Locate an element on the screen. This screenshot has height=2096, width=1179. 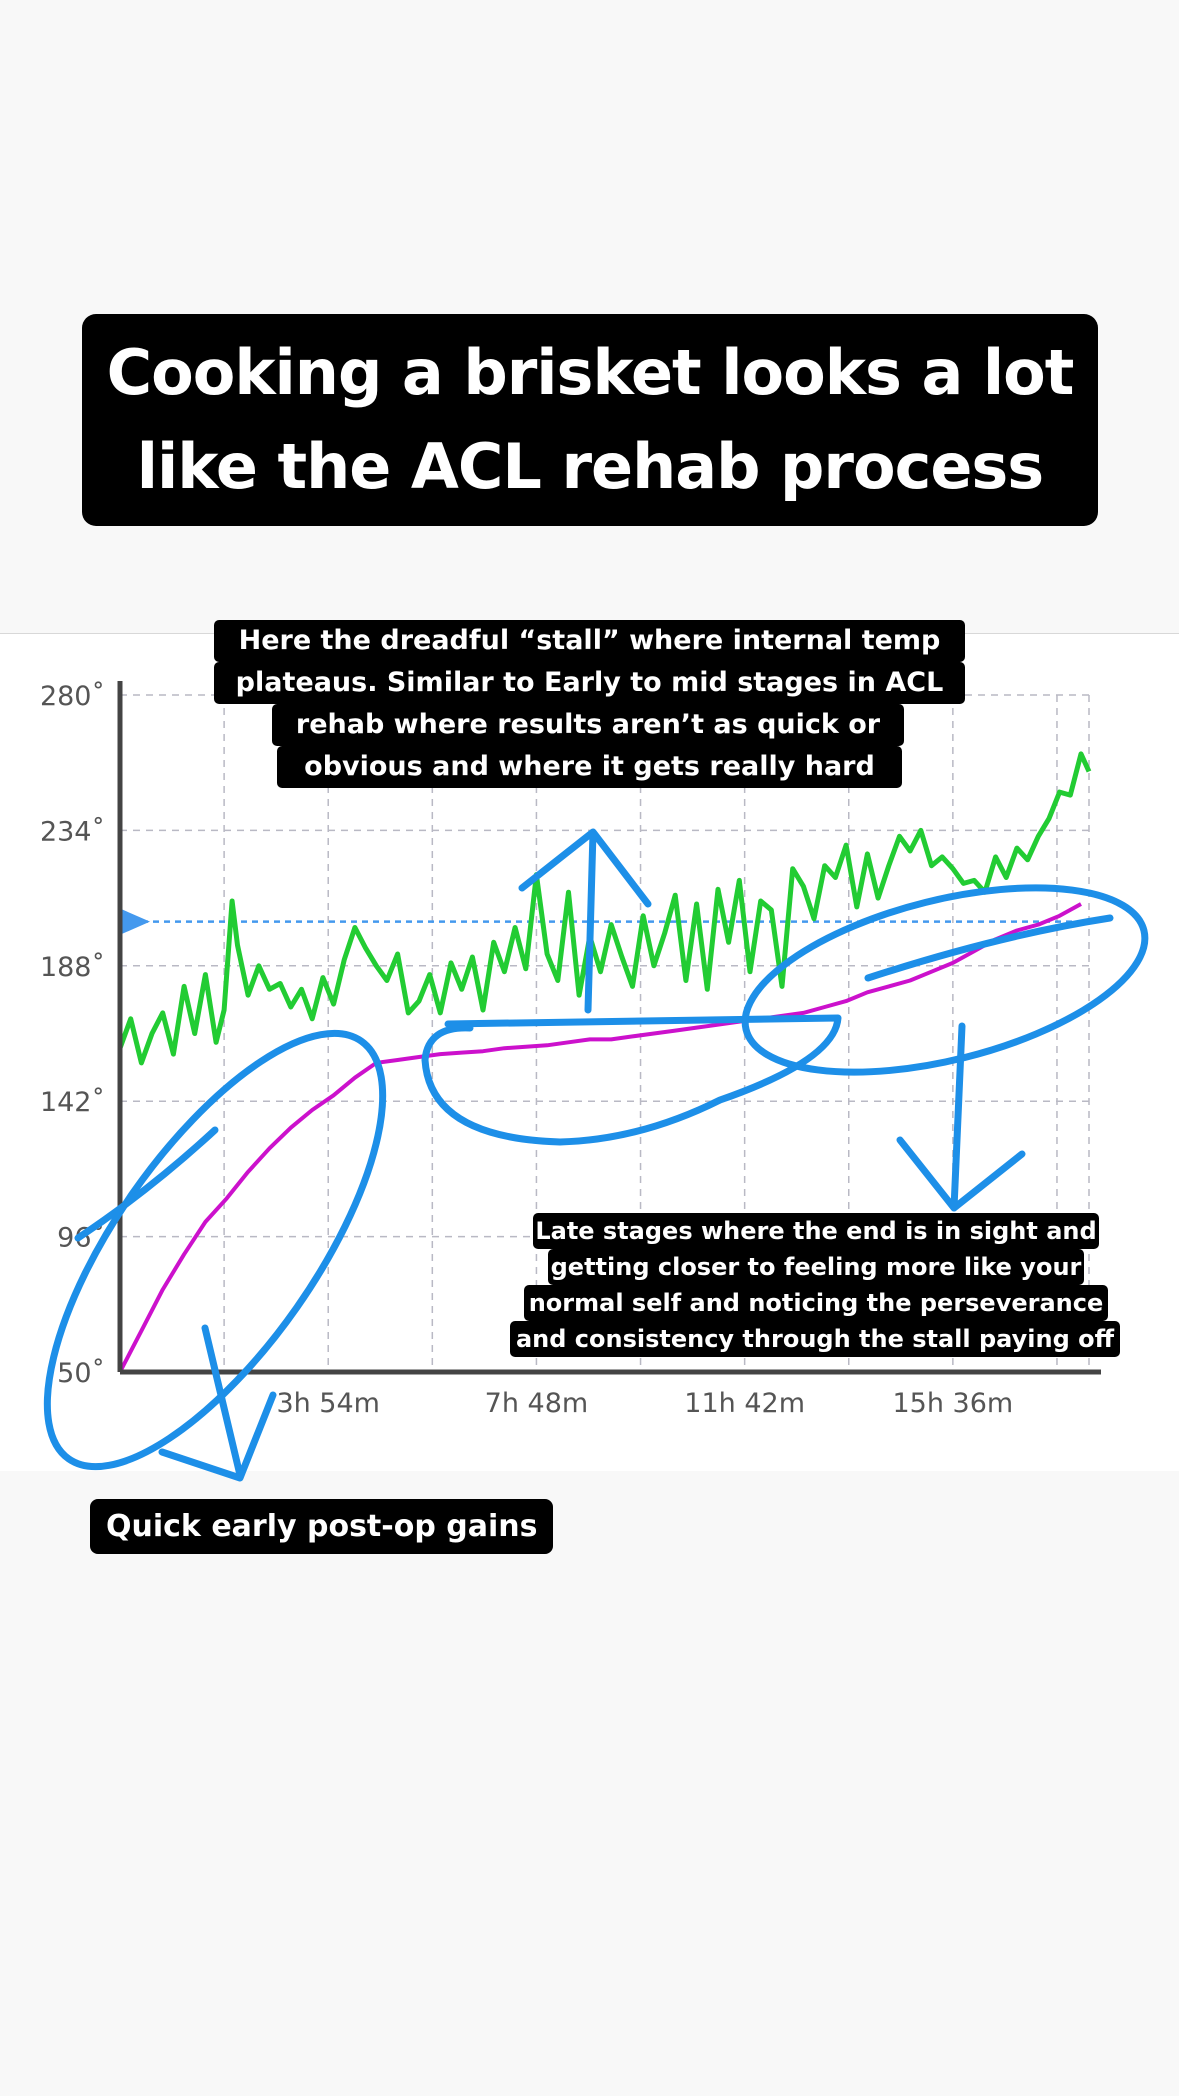
early-gains-annotation: Quick early post-op gains is located at coordinates (322, 1526).